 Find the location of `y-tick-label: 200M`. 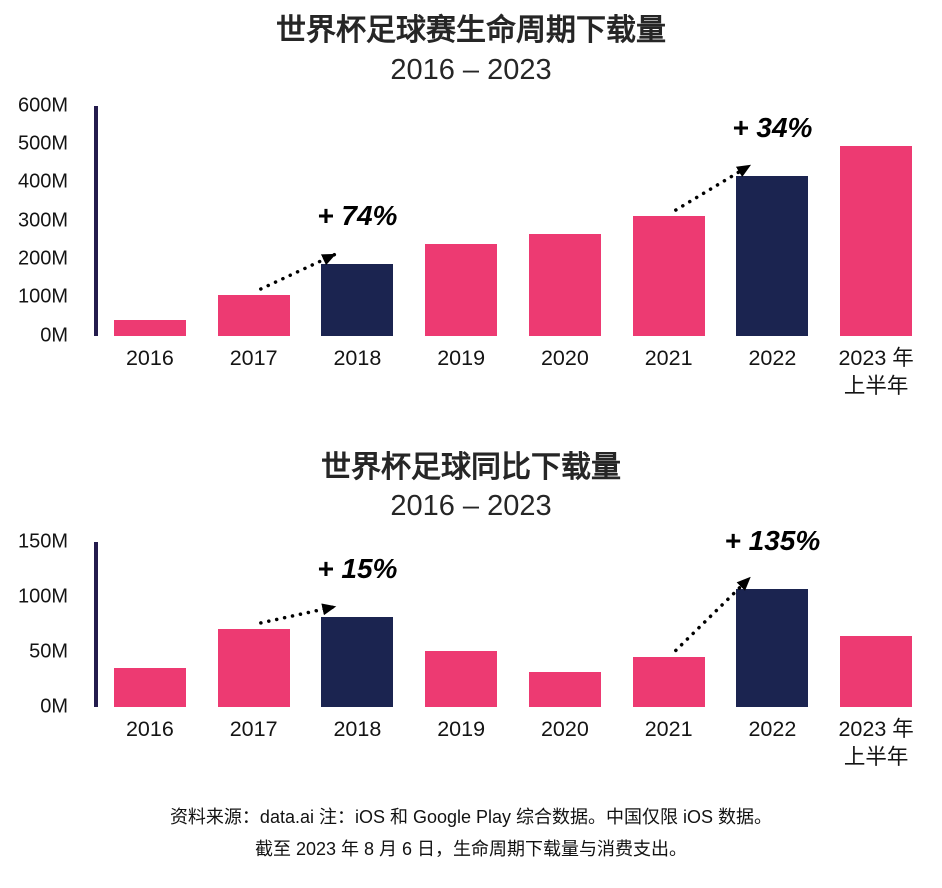

y-tick-label: 200M is located at coordinates (42, 258).